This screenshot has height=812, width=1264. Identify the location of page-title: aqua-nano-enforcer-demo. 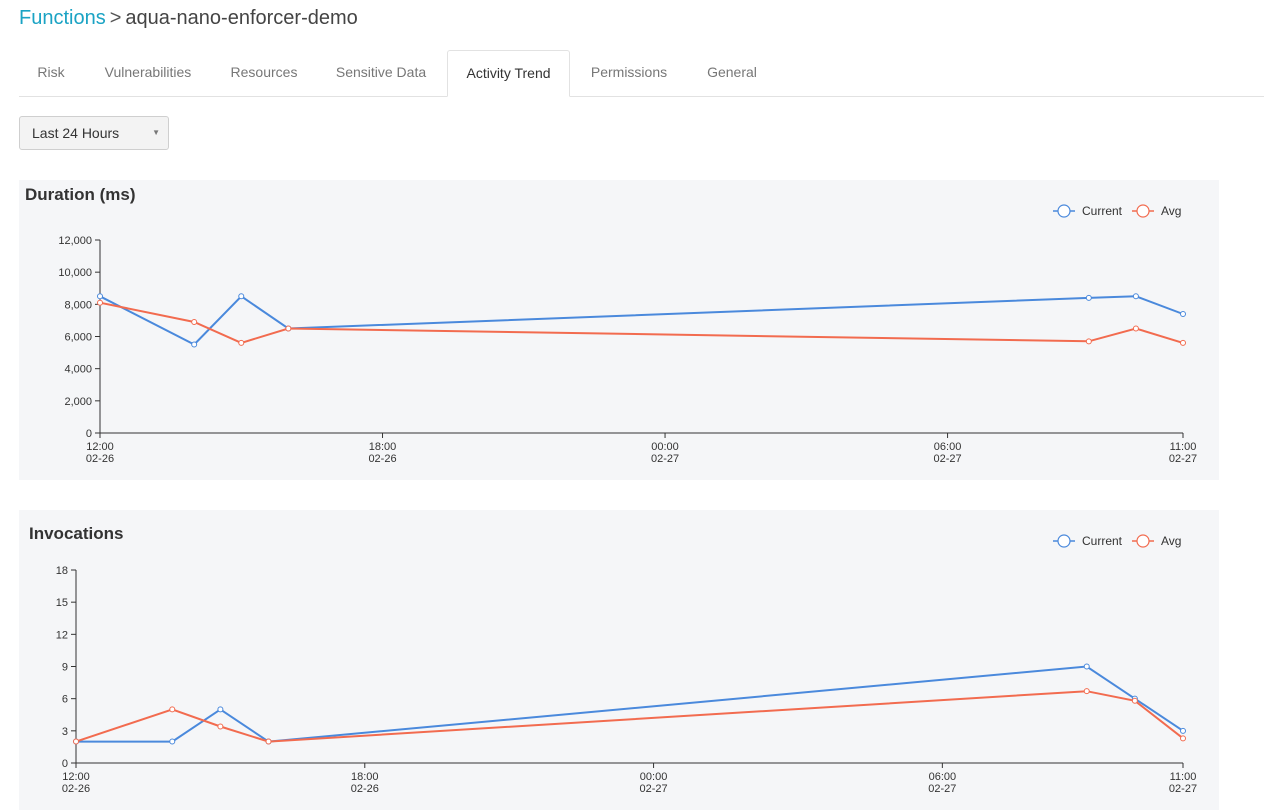
(241, 18).